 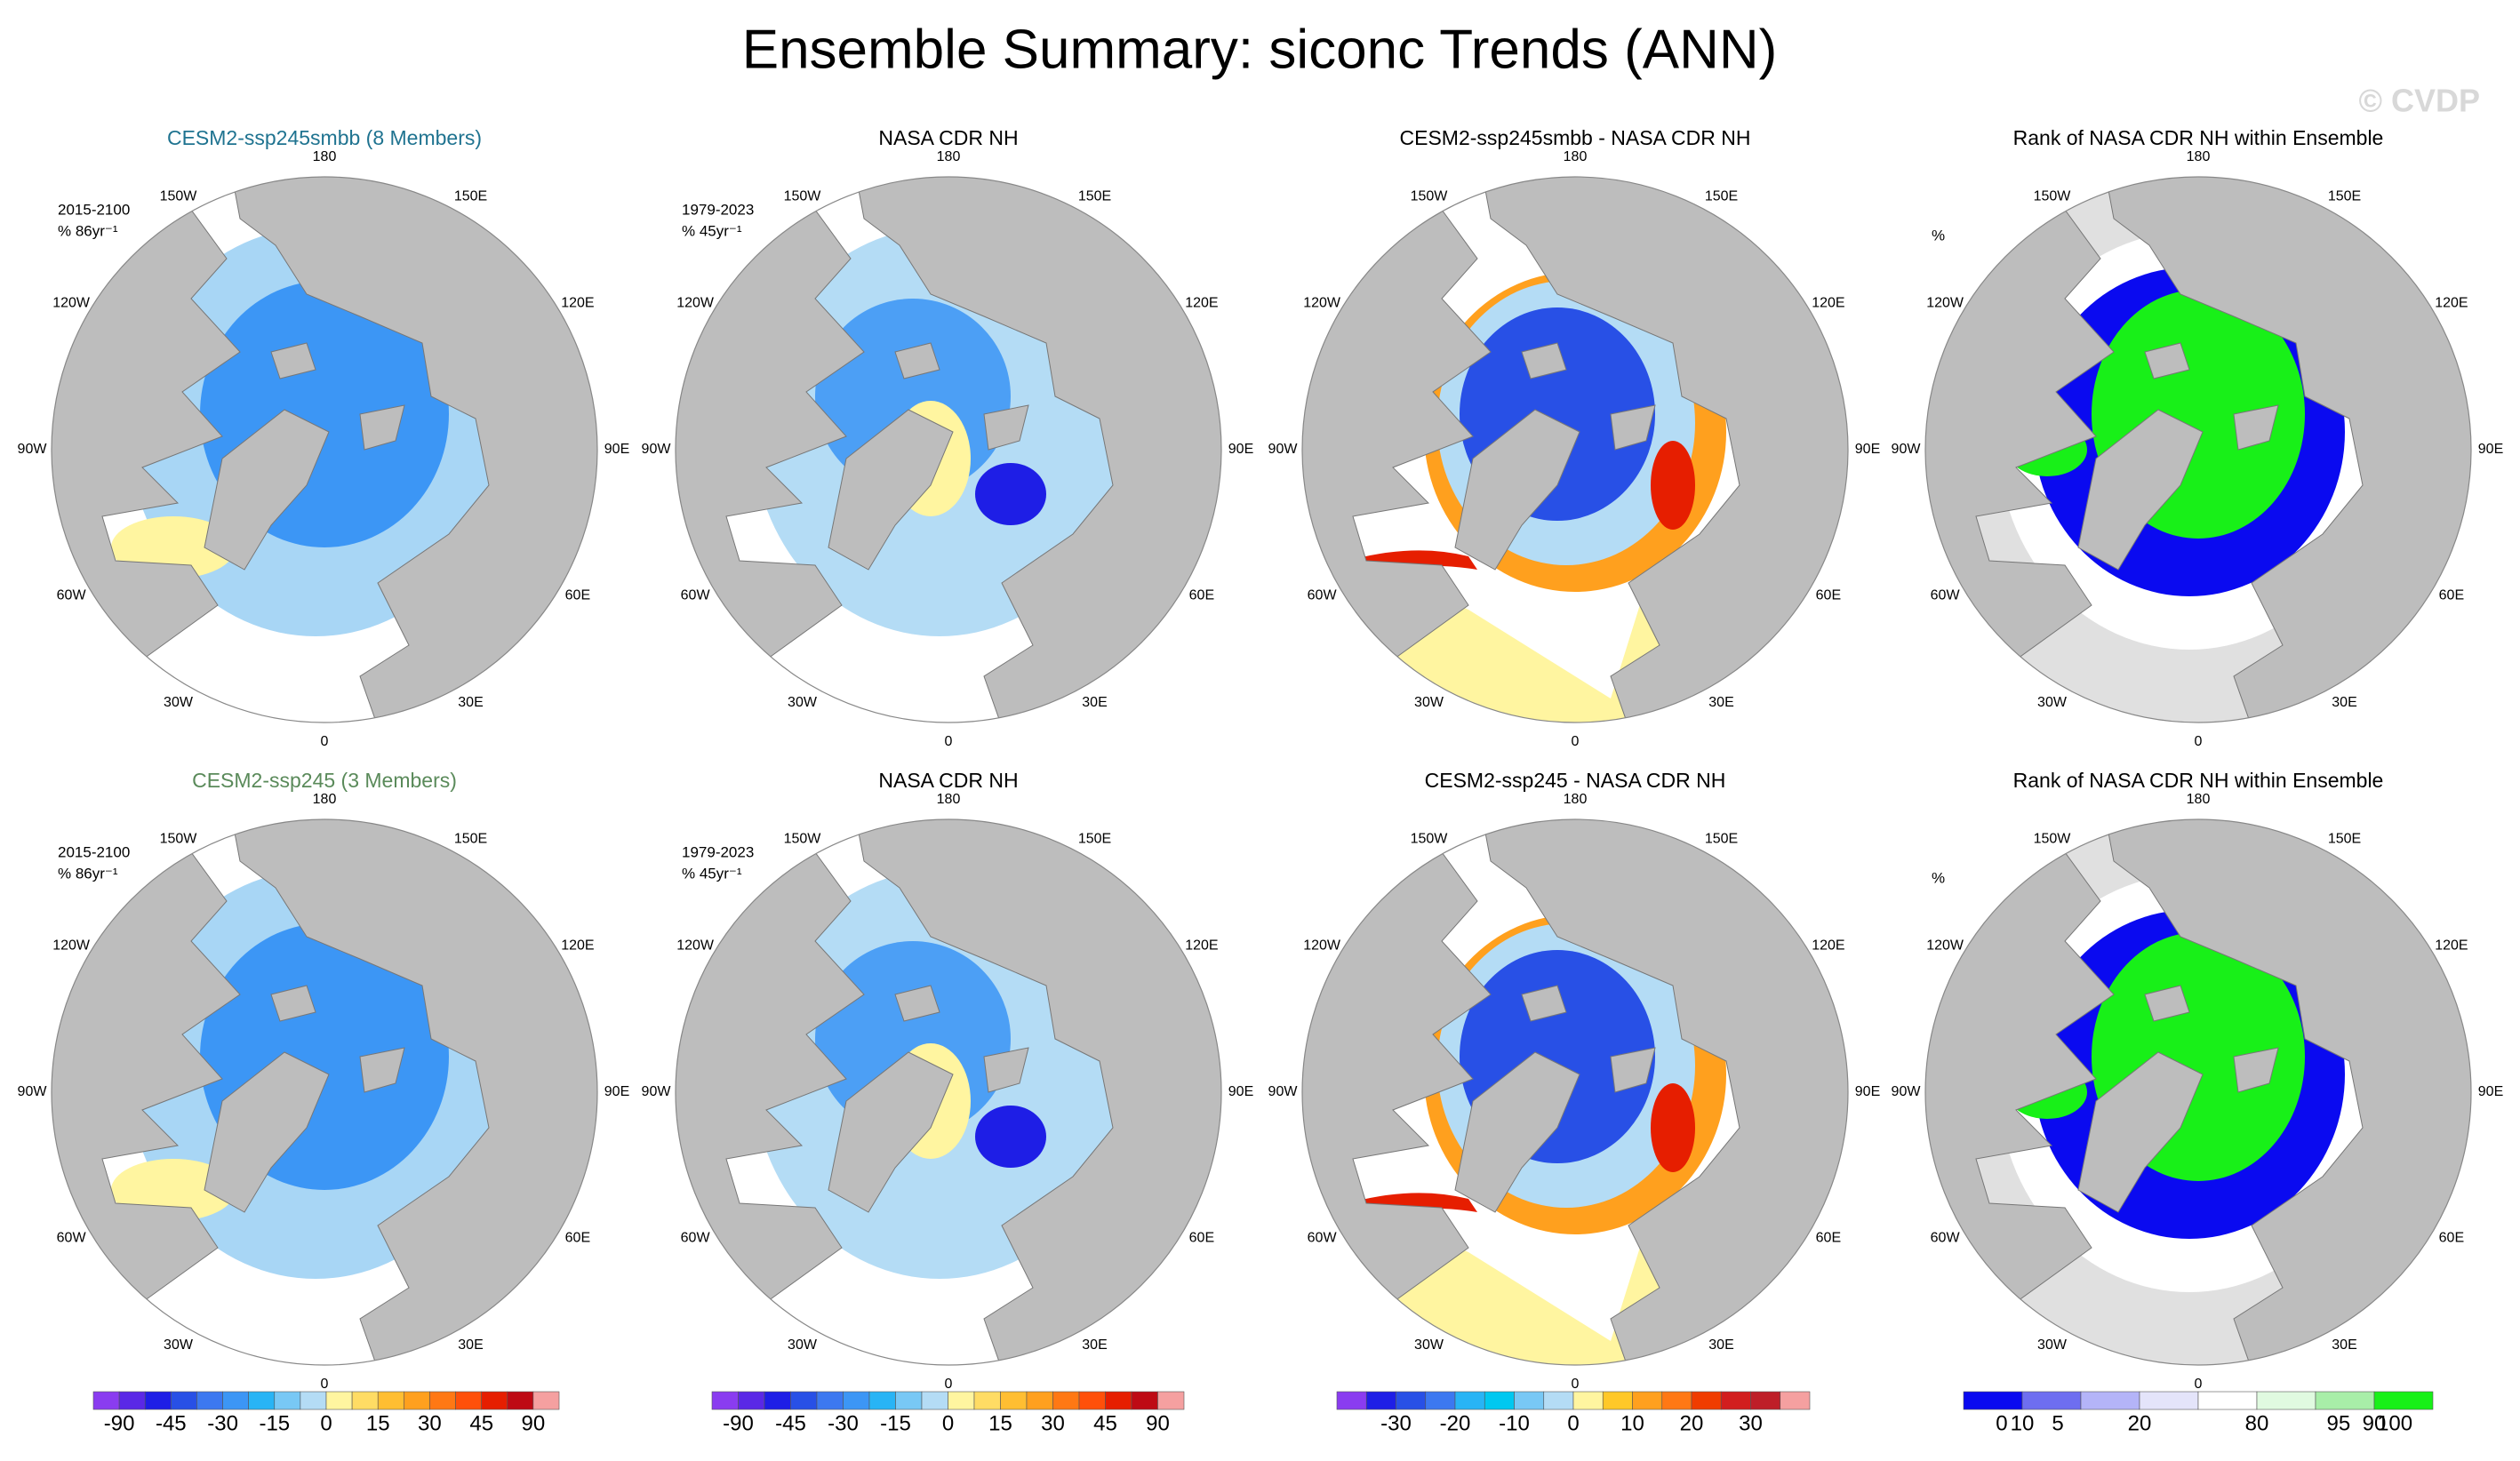 What do you see at coordinates (2198, 781) in the screenshot?
I see `panel-title: Rank of NASA CDR NH within Ensemble` at bounding box center [2198, 781].